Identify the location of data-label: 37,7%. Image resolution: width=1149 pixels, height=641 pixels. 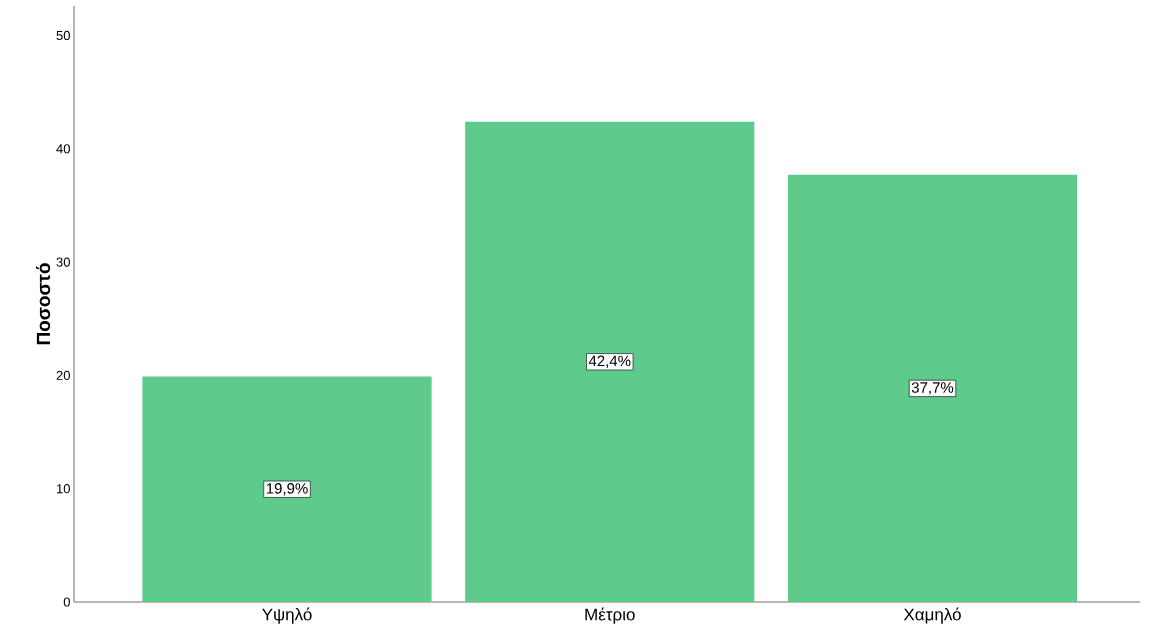
(932, 388).